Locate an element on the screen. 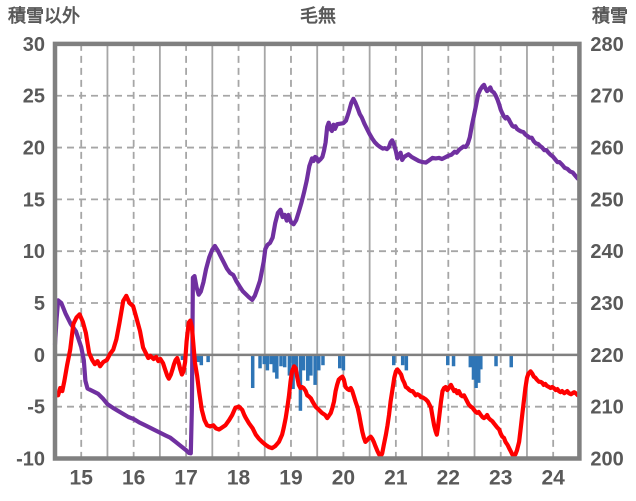 The width and height of the screenshot is (636, 501). right-axis-tick-label: 240 is located at coordinates (606, 252).